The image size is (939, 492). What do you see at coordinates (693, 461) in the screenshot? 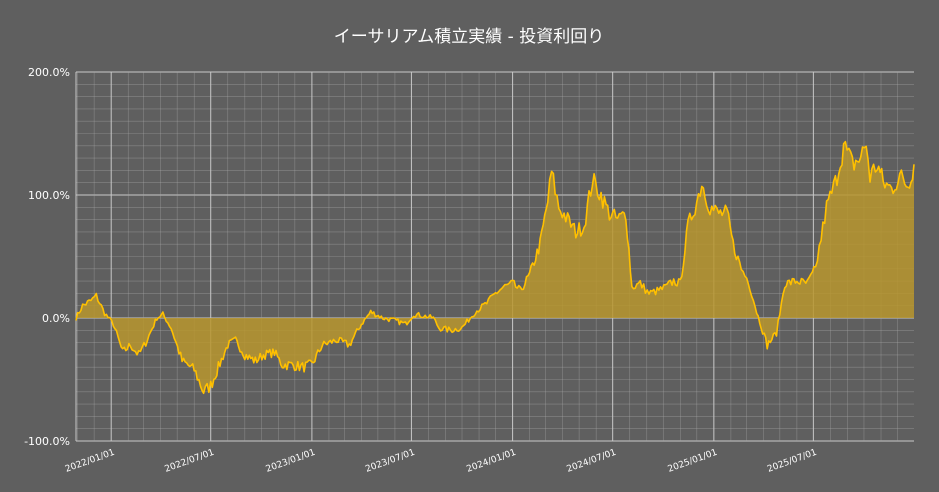
I see `x-tick-label: 2025/01/01` at bounding box center [693, 461].